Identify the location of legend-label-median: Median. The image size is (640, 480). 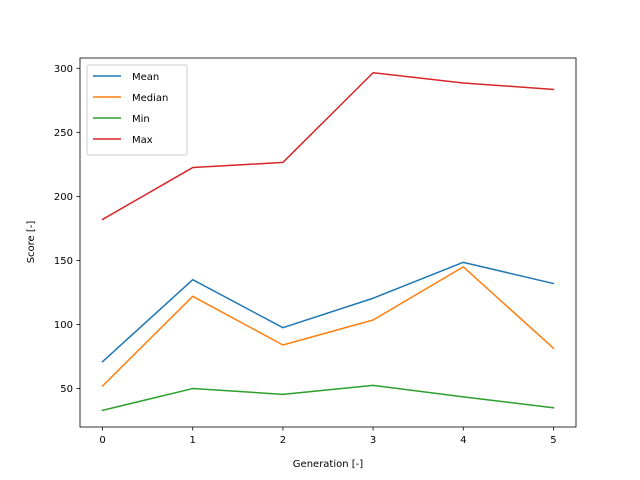
(150, 98).